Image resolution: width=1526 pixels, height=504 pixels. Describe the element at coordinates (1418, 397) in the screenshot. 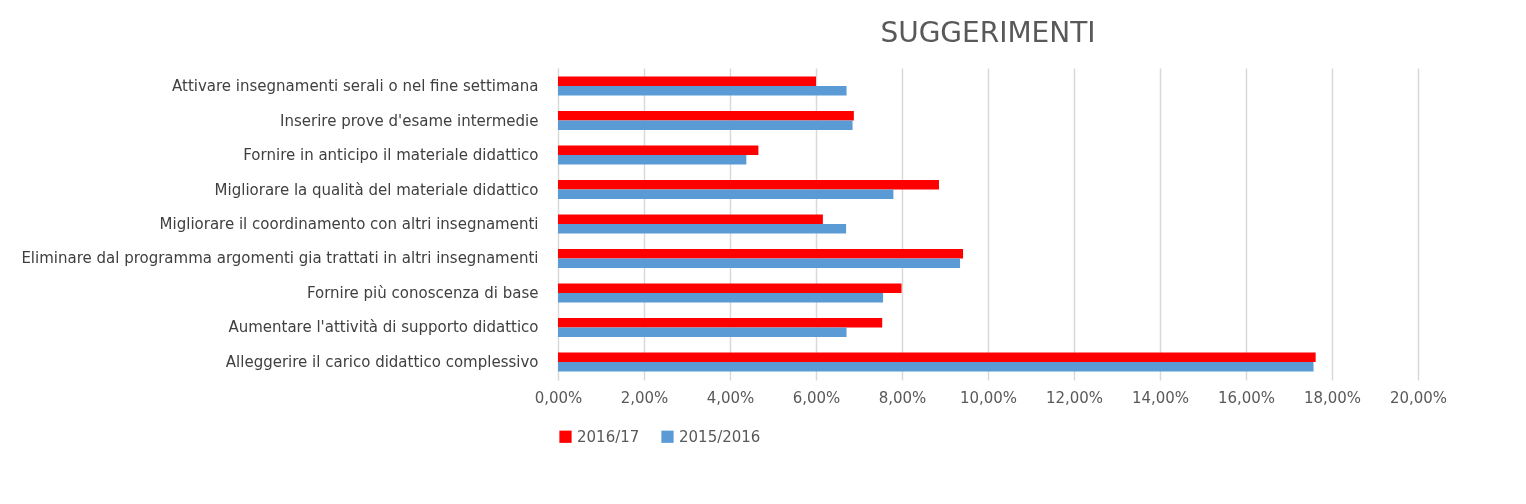

I see `x-tick-label: 20,00%` at that location.